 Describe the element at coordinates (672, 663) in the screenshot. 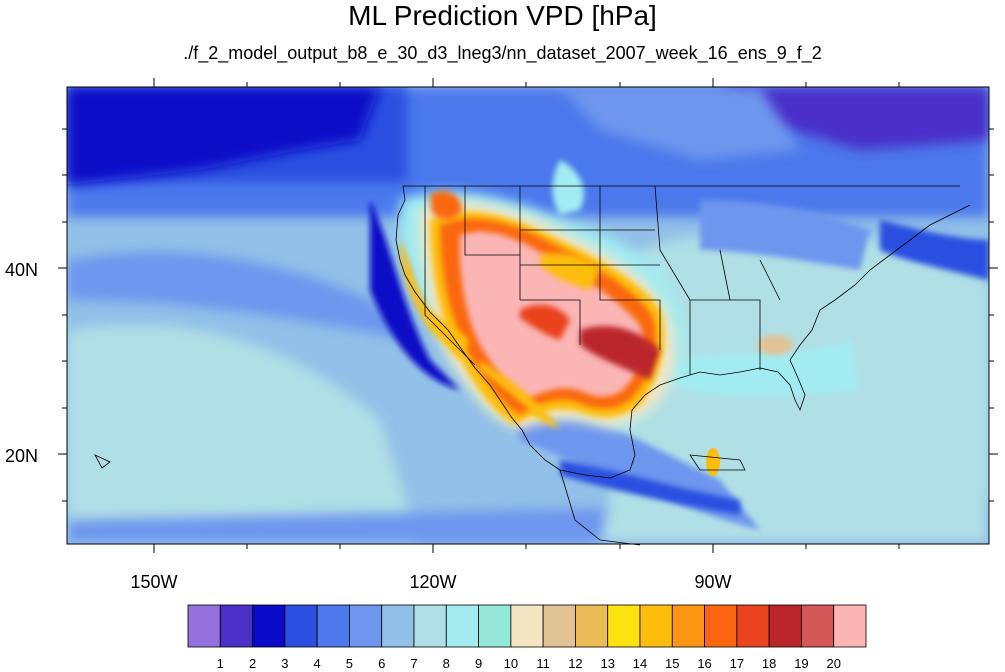

I see `colorbar-label: 15` at that location.